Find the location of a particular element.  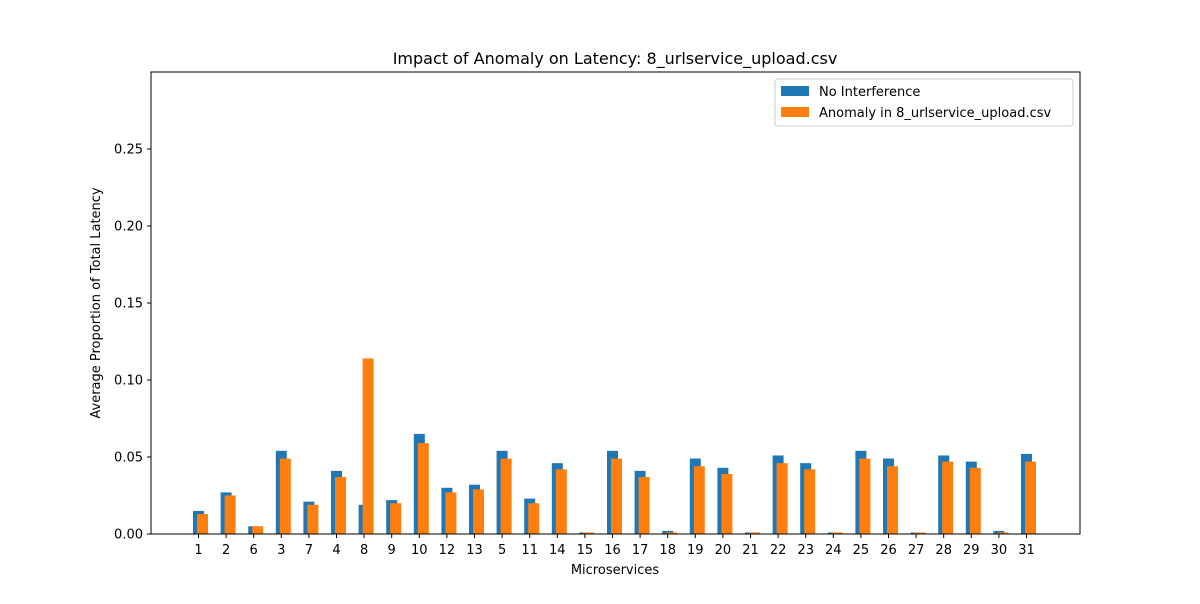

legend-label-anomaly: Anomaly in 8_urlservice_upload.csv is located at coordinates (935, 113).